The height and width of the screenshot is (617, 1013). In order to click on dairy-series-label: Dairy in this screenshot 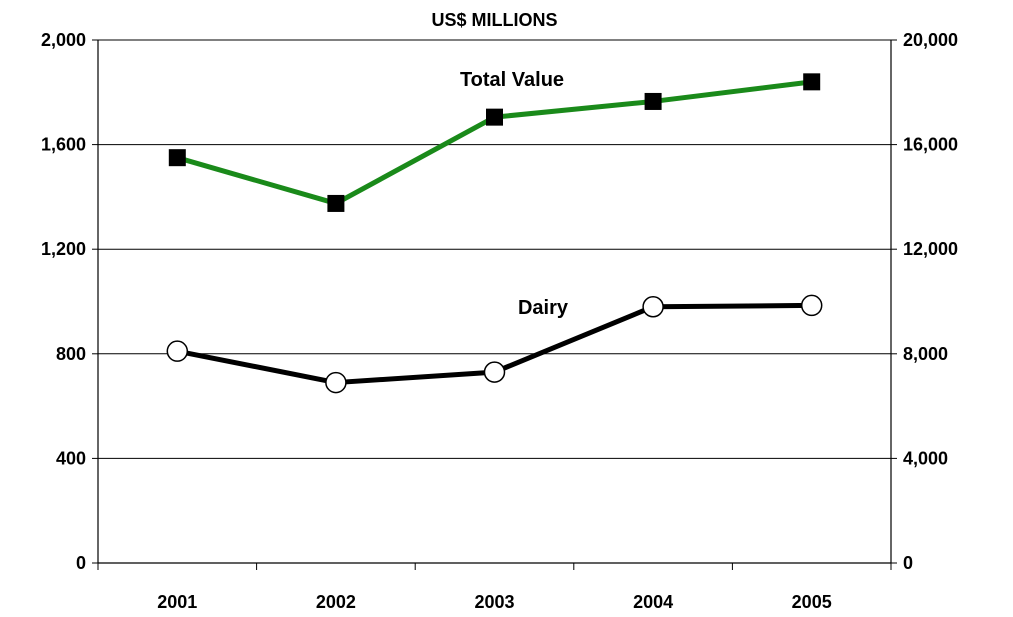, I will do `click(543, 308)`.